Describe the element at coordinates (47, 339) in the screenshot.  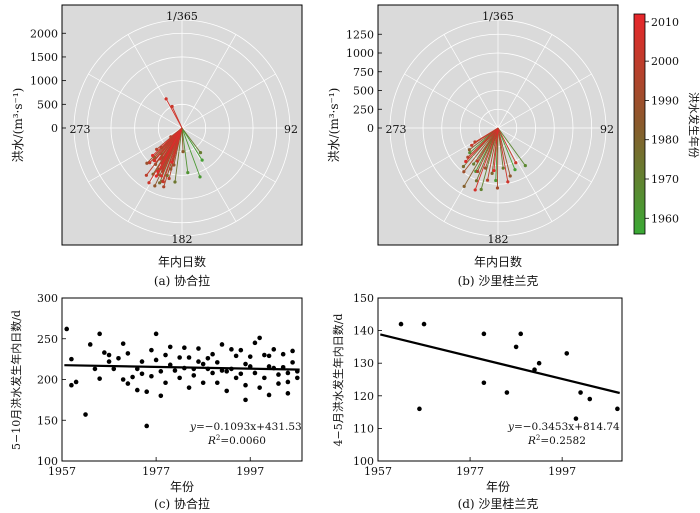
I see `y-tick-label: 250` at that location.